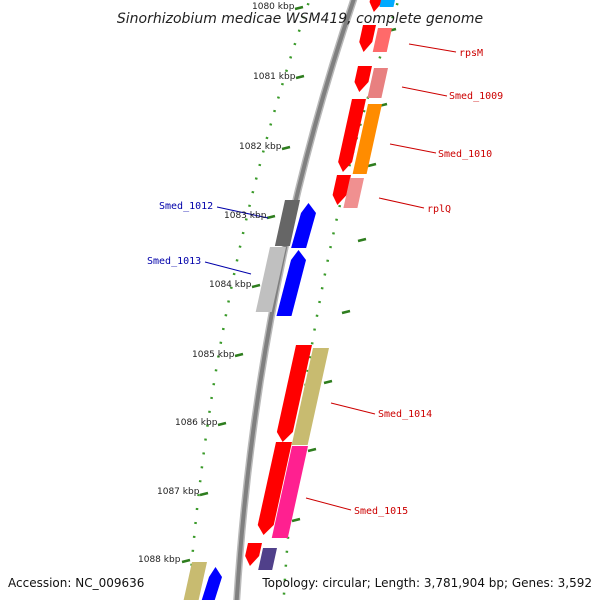 This screenshot has width=600, height=600. What do you see at coordinates (274, 77) in the screenshot?
I see `kbp-label-1081: 1081 kbp` at bounding box center [274, 77].